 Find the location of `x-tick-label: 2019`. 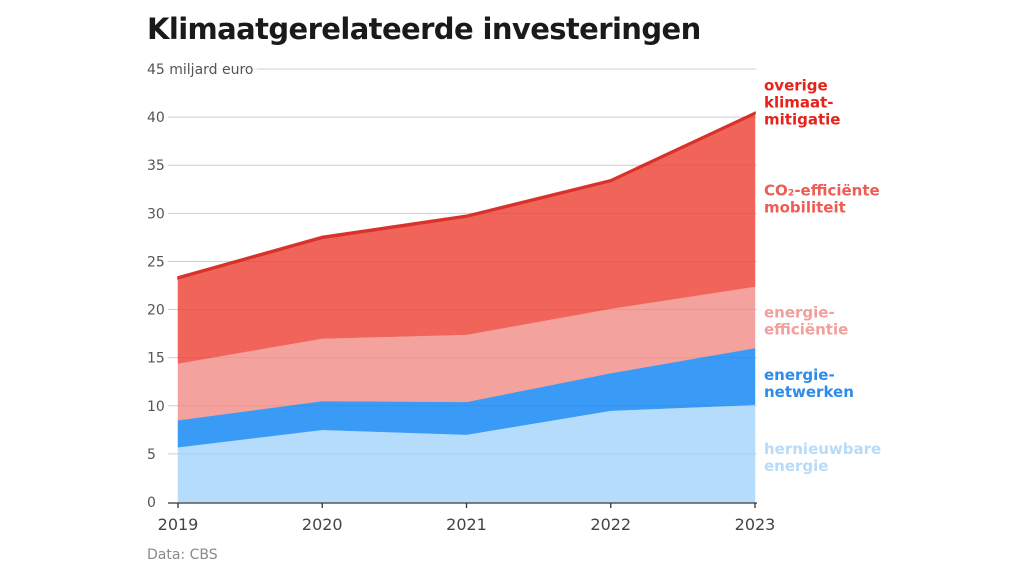

x-tick-label: 2019 is located at coordinates (178, 524).